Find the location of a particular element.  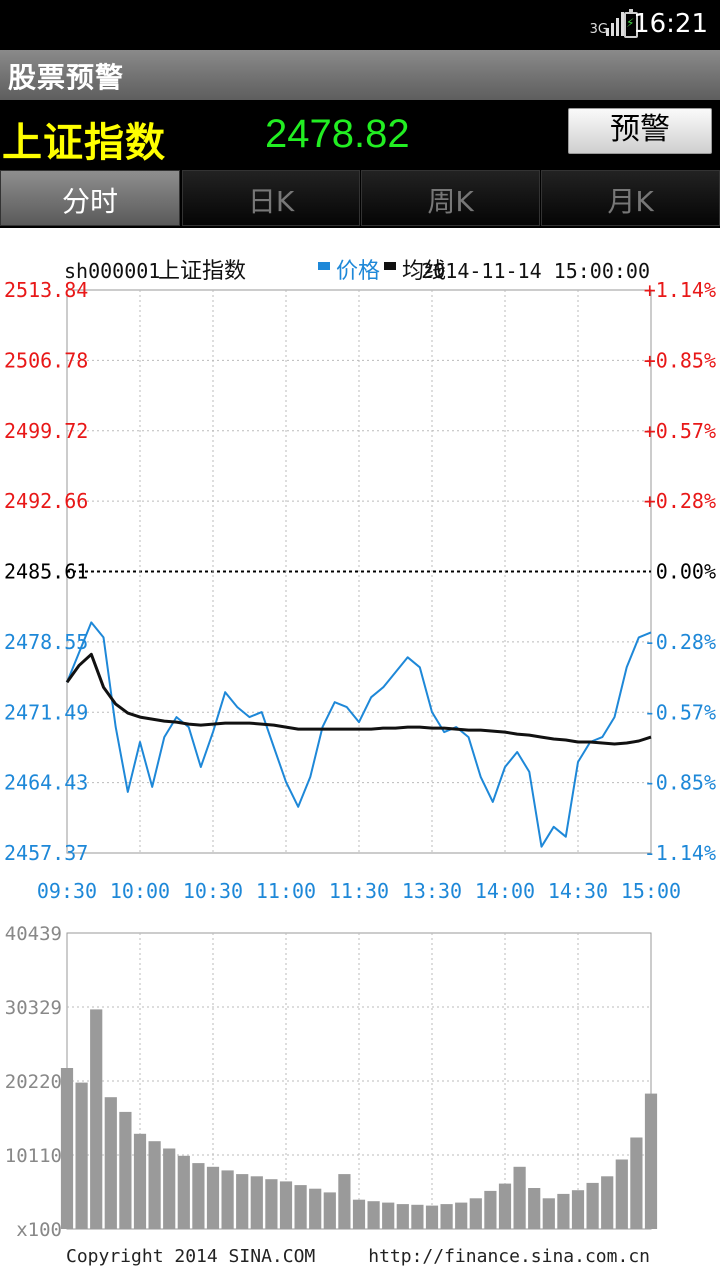

clock: 16:21 is located at coordinates (670, 24).